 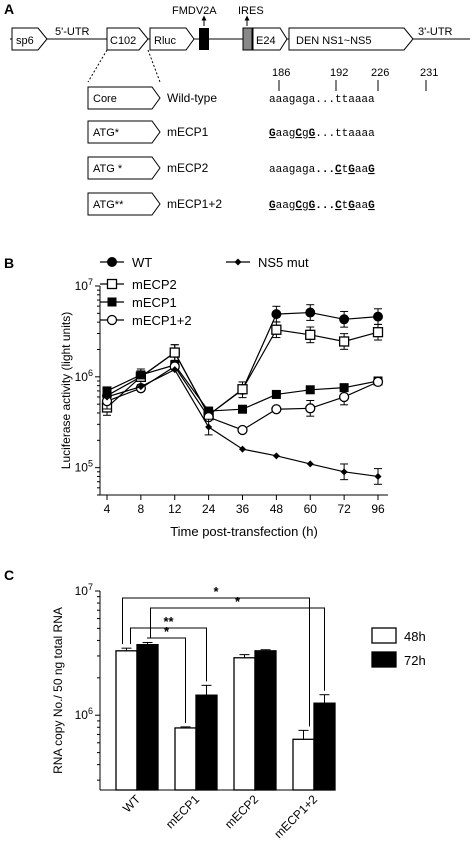 What do you see at coordinates (97, 66) in the screenshot?
I see `expansion-line-left` at bounding box center [97, 66].